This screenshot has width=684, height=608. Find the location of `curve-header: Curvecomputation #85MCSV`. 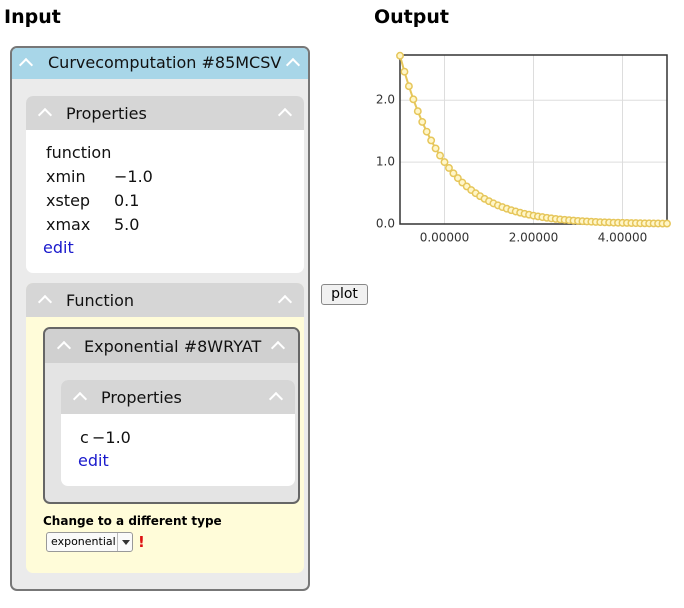

curve-header: Curvecomputation #85MCSV is located at coordinates (160, 63).